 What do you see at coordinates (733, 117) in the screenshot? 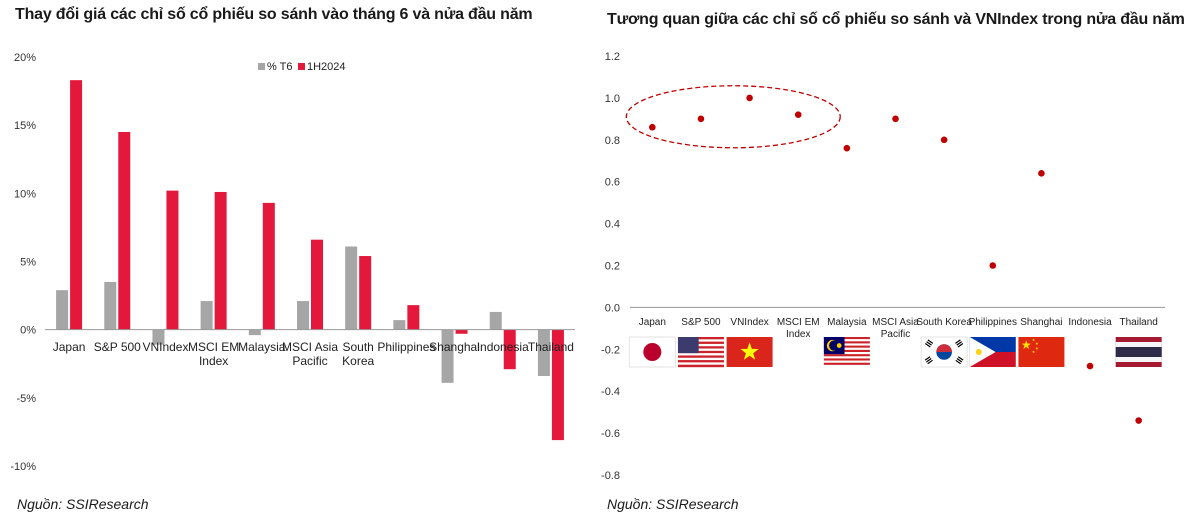
I see `highlight-dashed-ellipse` at bounding box center [733, 117].